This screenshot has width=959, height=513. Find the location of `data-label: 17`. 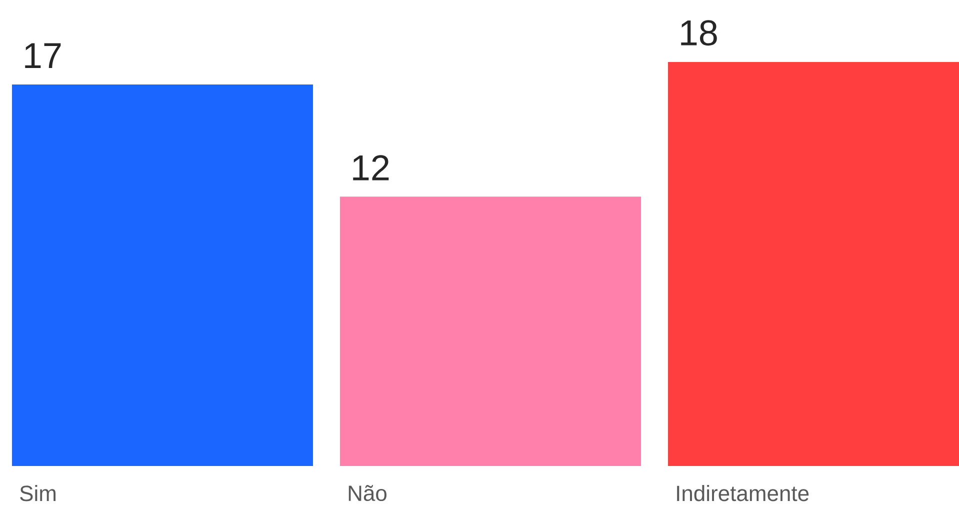

data-label: 17 is located at coordinates (43, 55).